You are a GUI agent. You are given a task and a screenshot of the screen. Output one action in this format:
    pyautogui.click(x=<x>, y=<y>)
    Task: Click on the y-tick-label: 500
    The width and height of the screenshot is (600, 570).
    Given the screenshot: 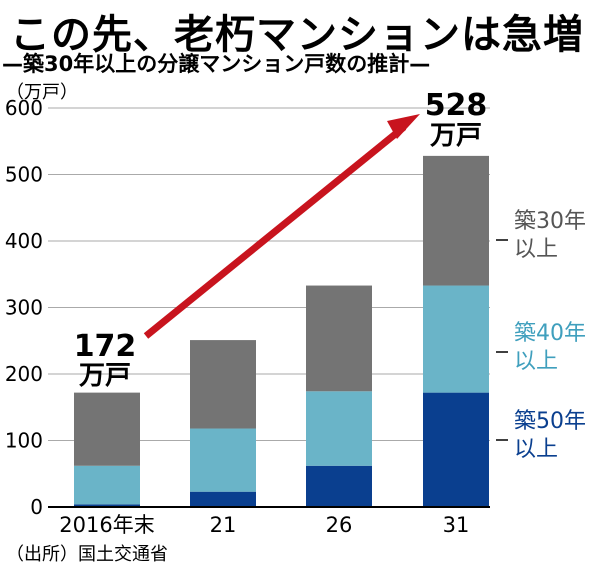 What is the action you would take?
    pyautogui.click(x=24, y=175)
    